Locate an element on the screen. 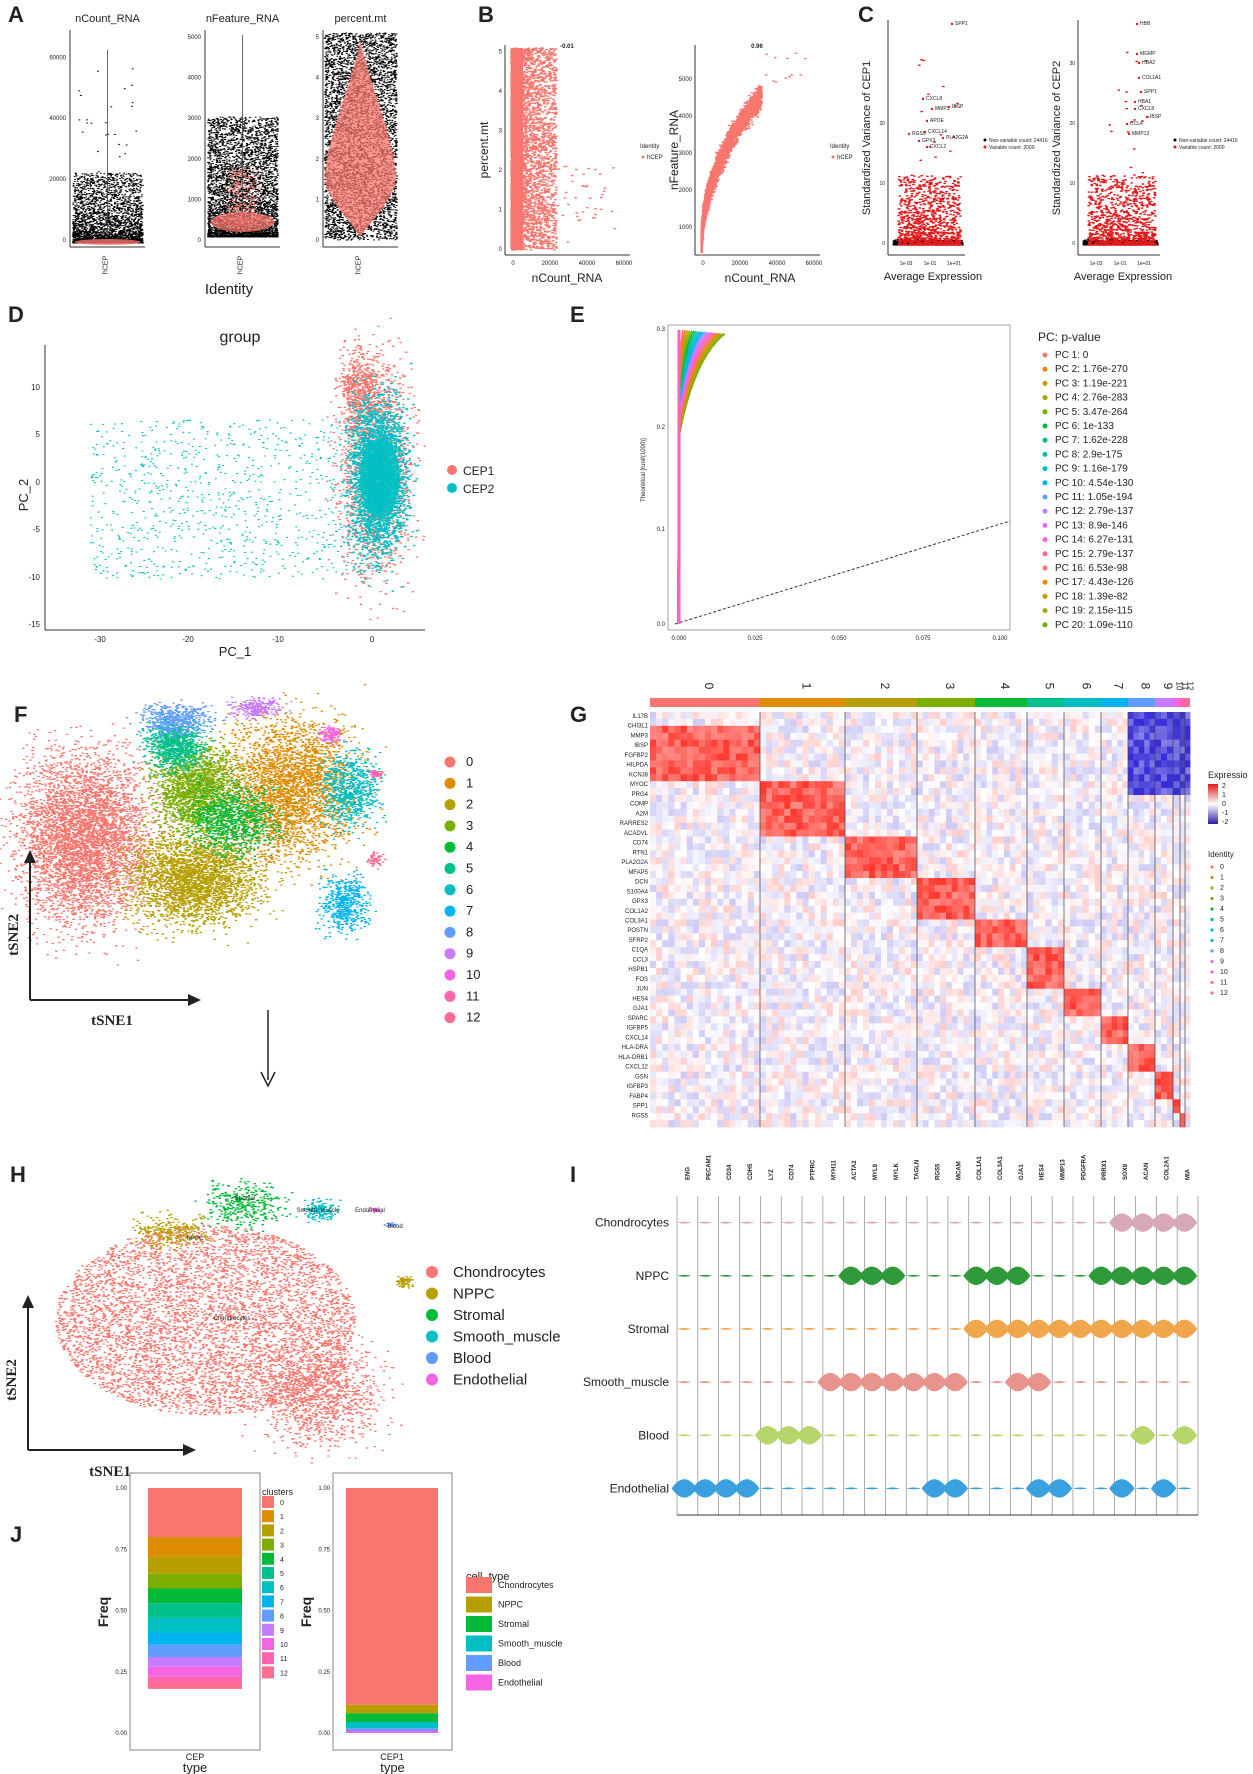  y-tick-label: 3 is located at coordinates (318, 119).